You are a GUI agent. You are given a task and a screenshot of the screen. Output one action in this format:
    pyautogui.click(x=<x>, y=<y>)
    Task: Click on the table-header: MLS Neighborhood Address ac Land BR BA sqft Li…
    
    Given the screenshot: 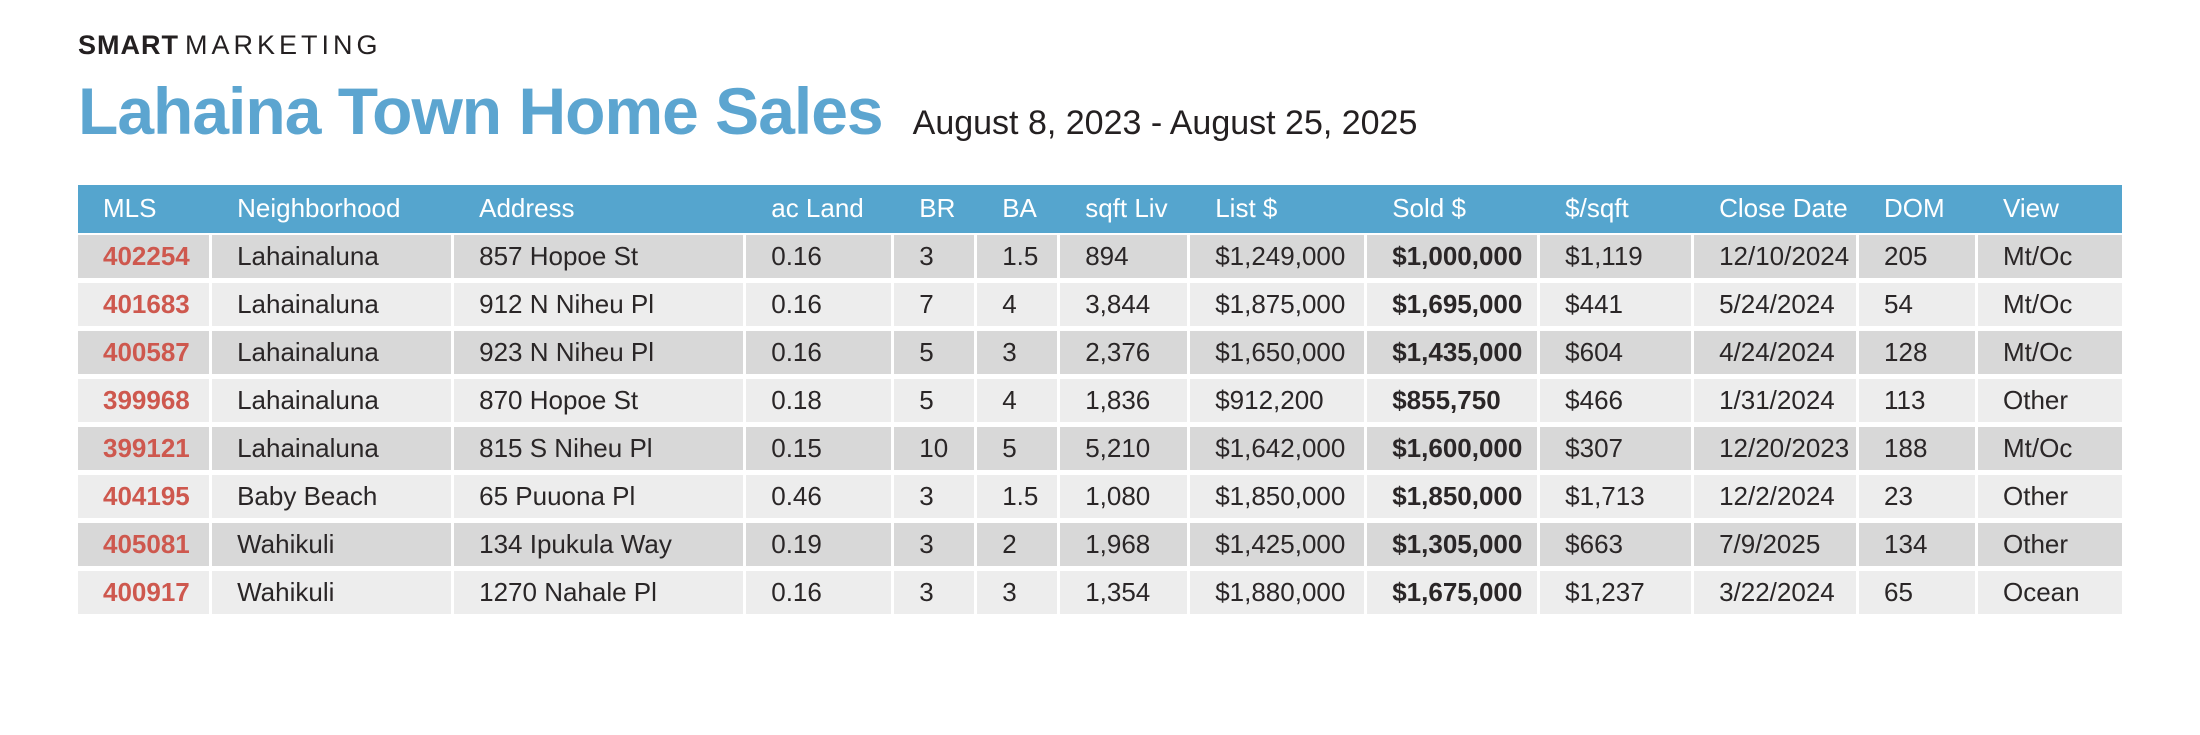 What is the action you would take?
    pyautogui.click(x=1100, y=209)
    